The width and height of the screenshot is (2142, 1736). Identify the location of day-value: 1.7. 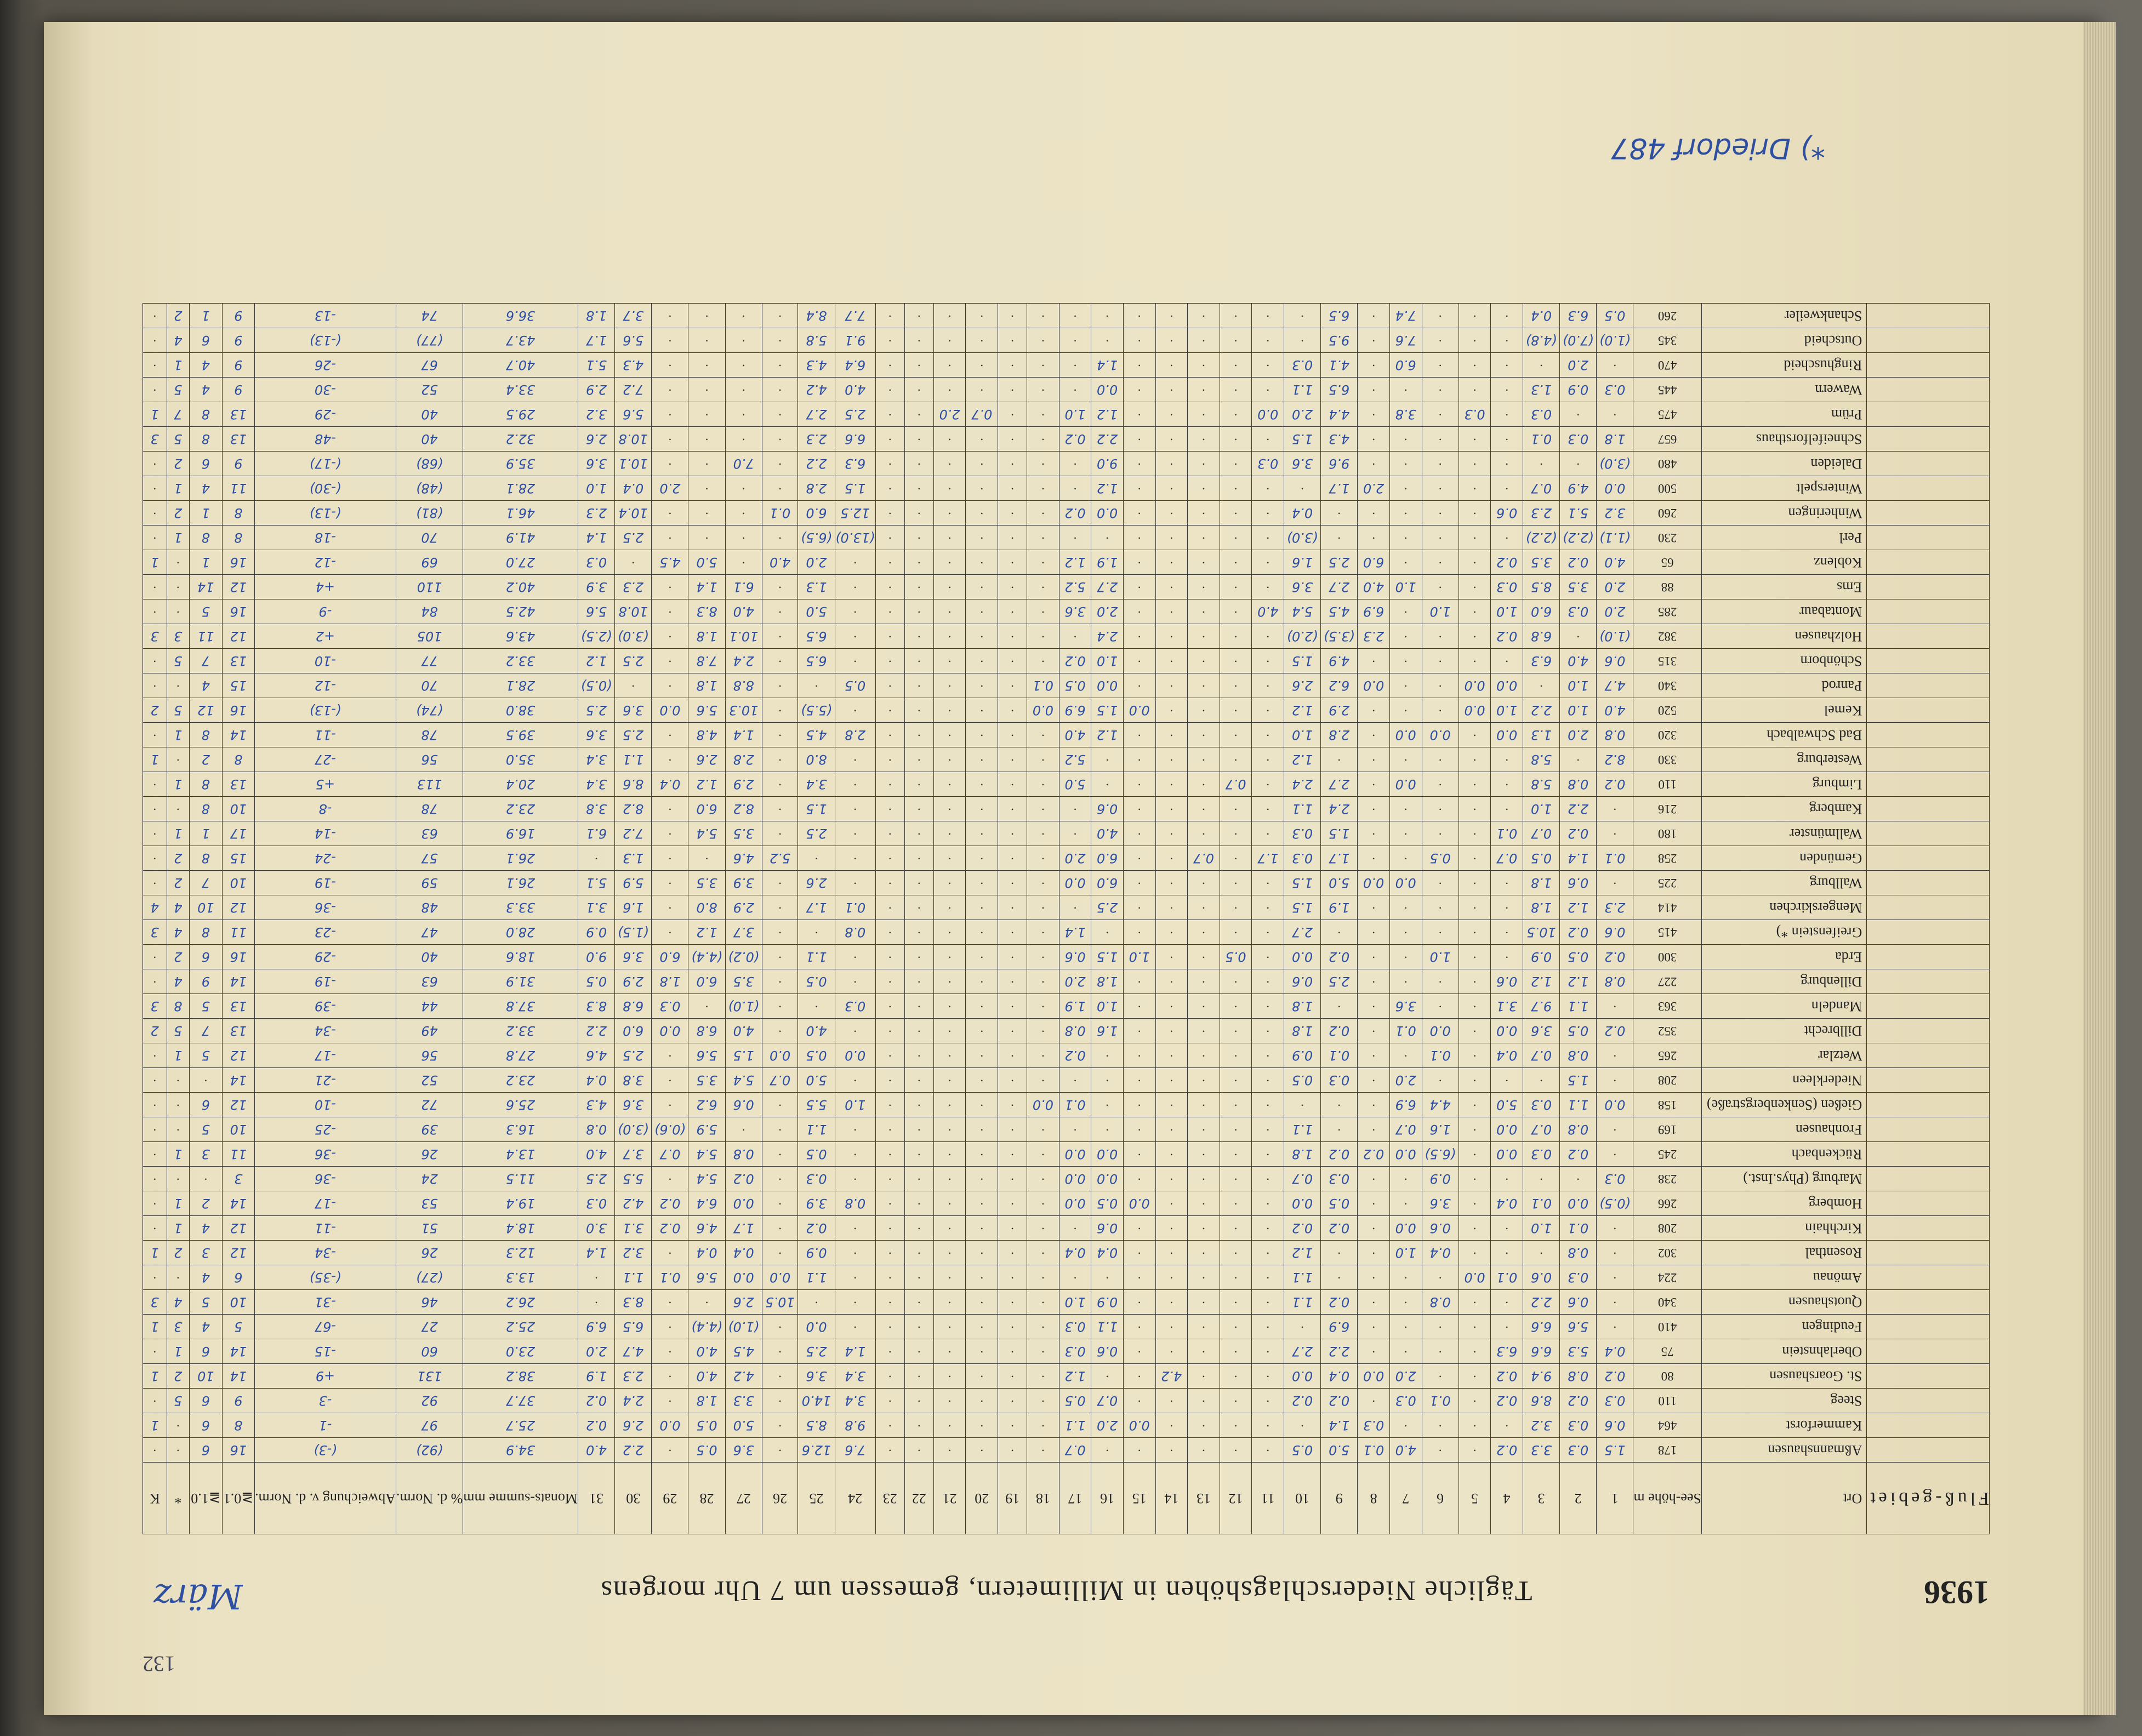
(1339, 858).